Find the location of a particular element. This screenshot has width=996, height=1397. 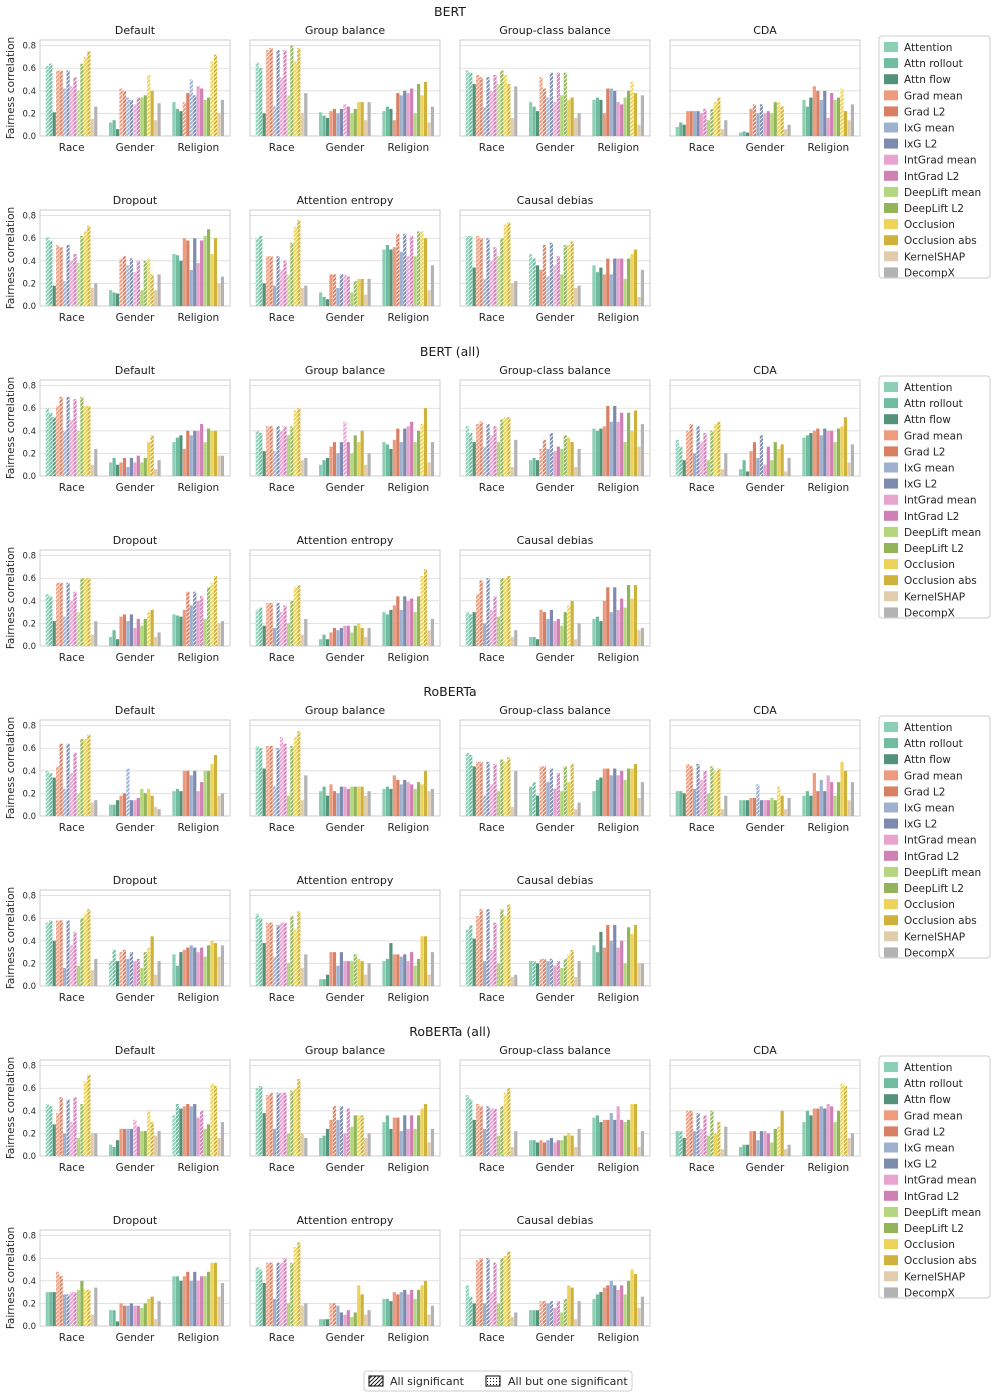

group-title-roberta: RoBERTa is located at coordinates (449, 691).